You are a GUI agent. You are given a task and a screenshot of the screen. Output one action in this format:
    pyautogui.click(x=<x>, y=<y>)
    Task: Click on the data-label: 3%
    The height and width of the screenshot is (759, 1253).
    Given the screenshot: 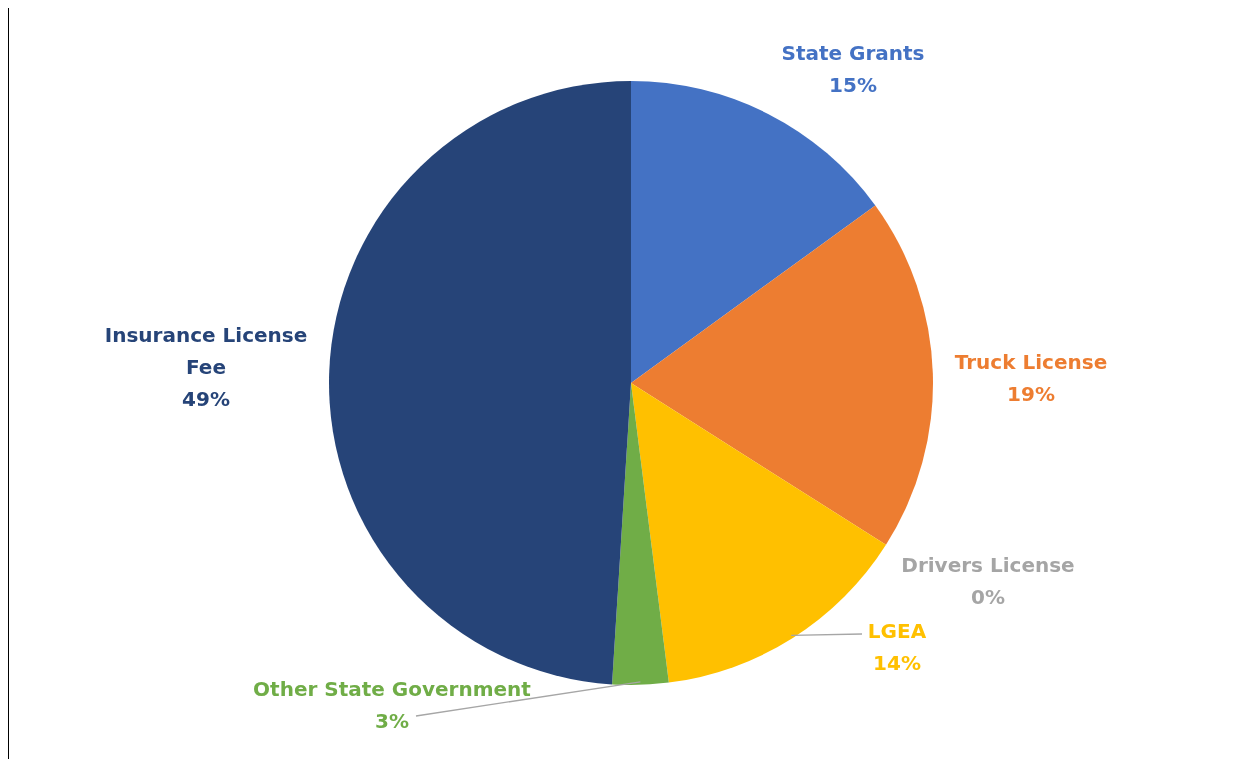 What is the action you would take?
    pyautogui.click(x=392, y=721)
    